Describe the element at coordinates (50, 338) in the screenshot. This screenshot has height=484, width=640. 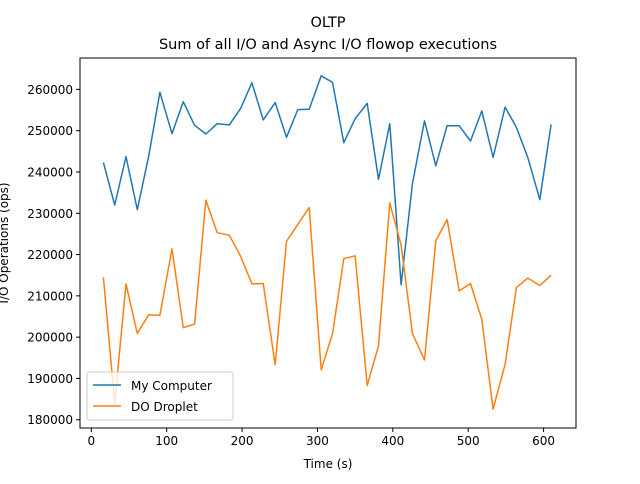
I see `y-tick-label: 200000` at that location.